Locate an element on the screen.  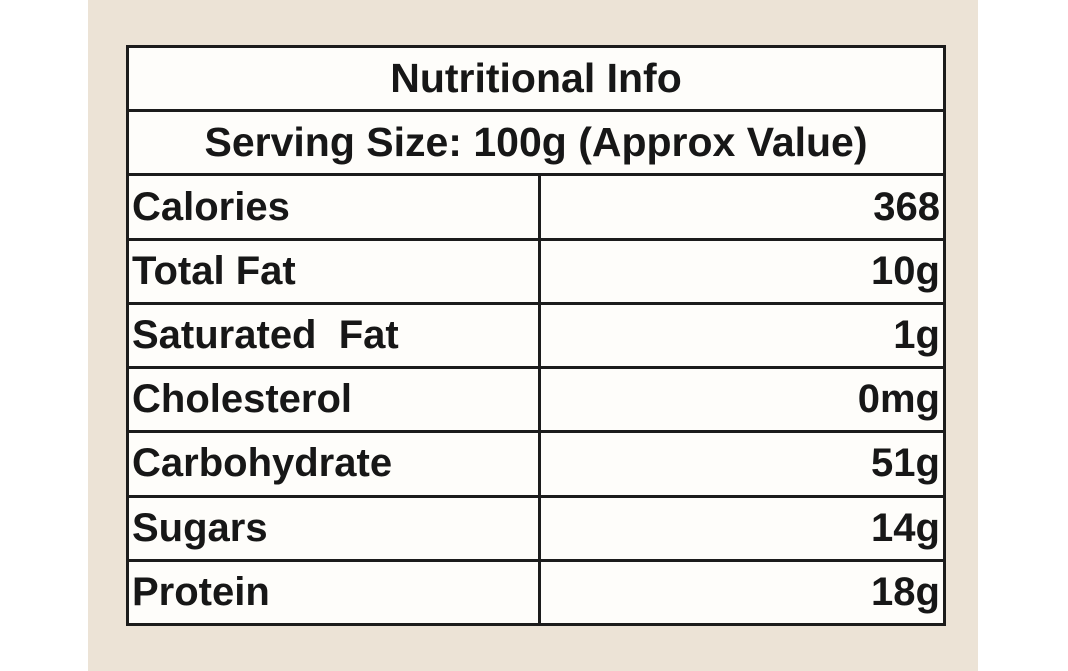
row-label-saturated-fat: Saturated Fat is located at coordinates (265, 334).